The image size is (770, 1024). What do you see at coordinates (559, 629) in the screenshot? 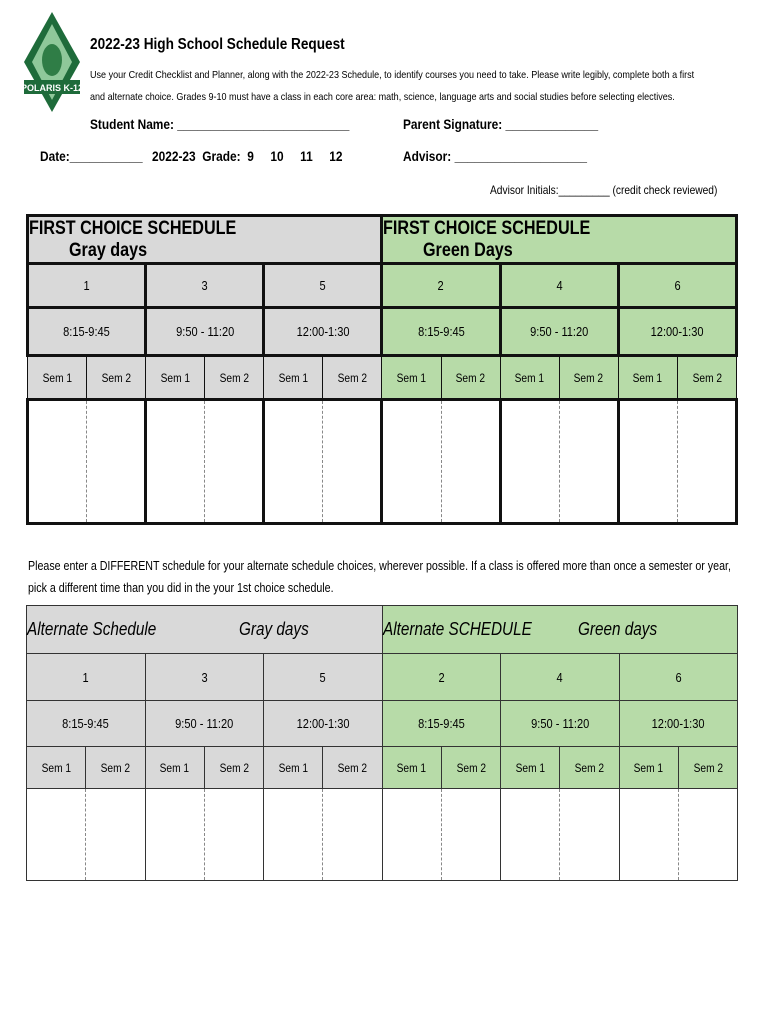
I see `green-days-header: Alternate SCHEDULE Green days` at bounding box center [559, 629].